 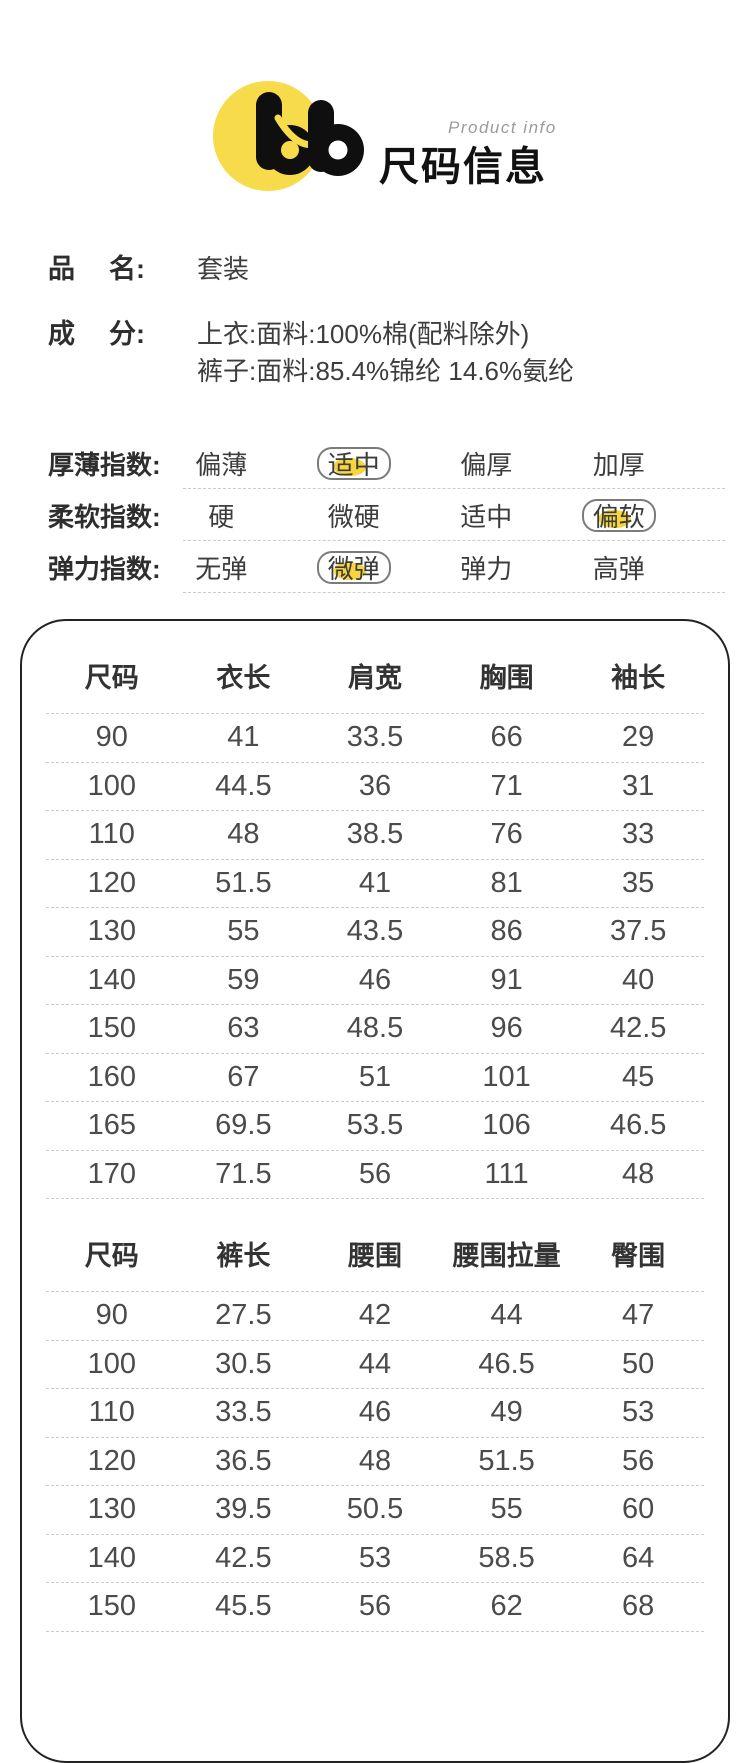 I want to click on index-row: 柔软指数: 硬 微硬 适中 偏软, so click(x=386, y=515).